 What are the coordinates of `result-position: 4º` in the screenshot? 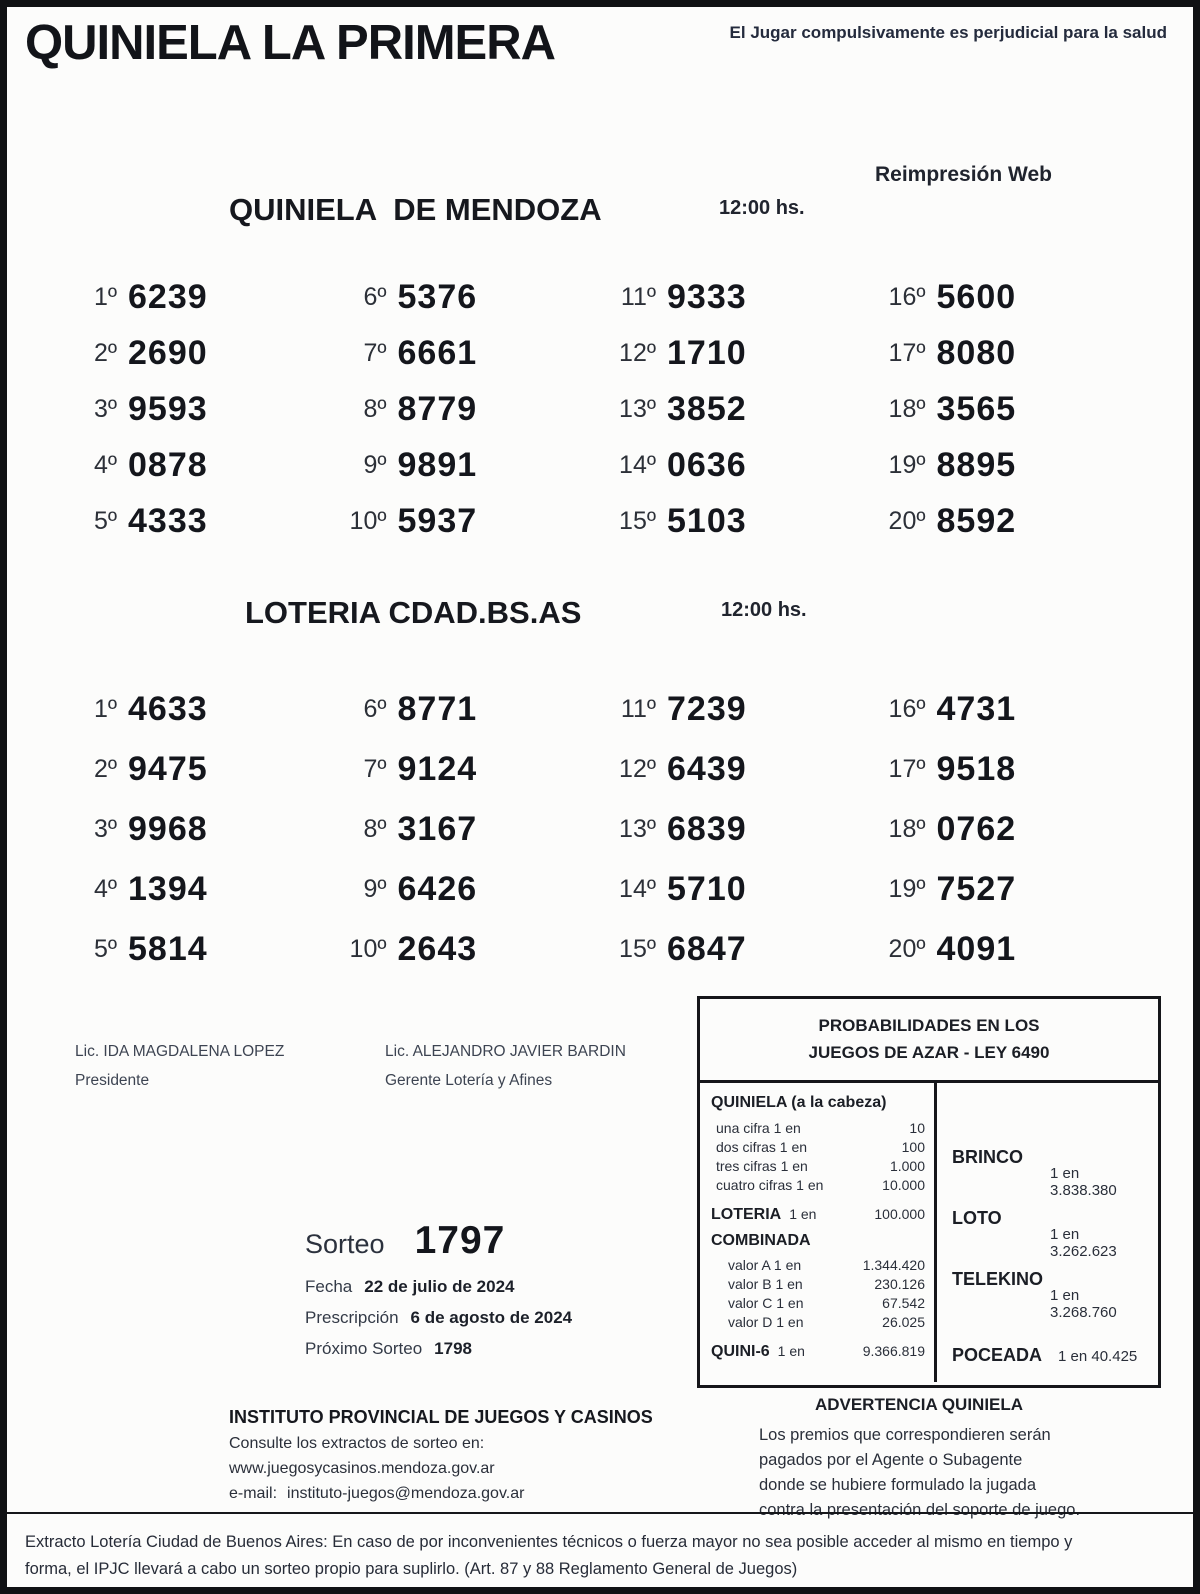 It's located at (105, 888).